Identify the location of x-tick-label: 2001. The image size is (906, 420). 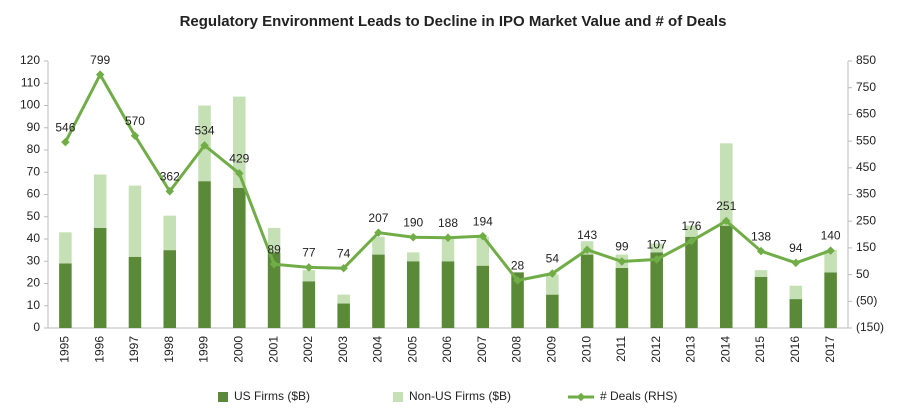
(273, 349).